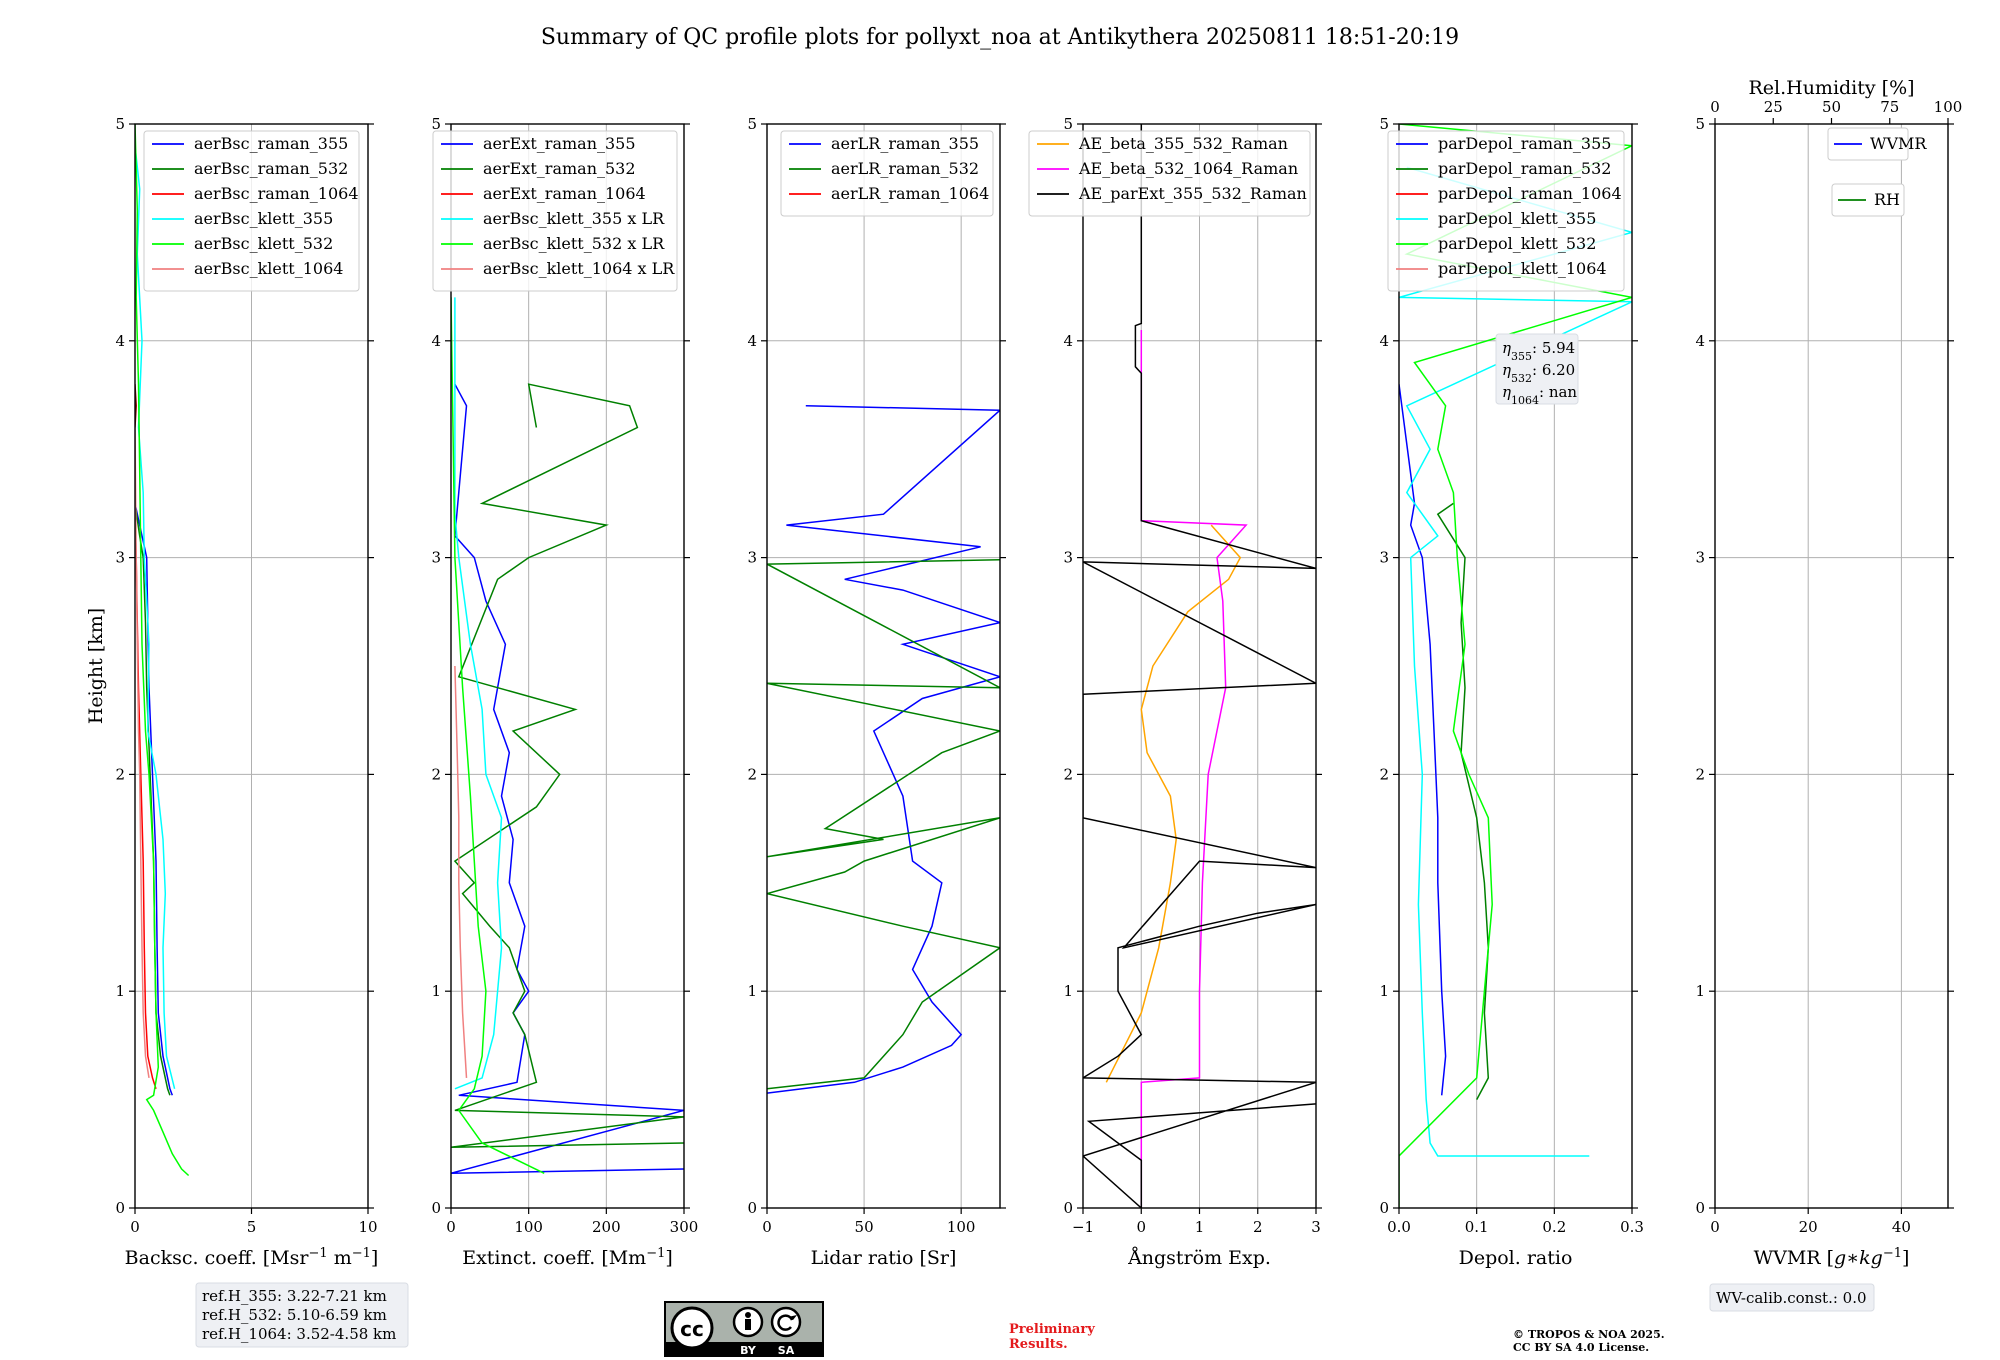 The width and height of the screenshot is (2000, 1360). Describe the element at coordinates (1477, 1227) in the screenshot. I see `x-tick-label: 0.1` at that location.